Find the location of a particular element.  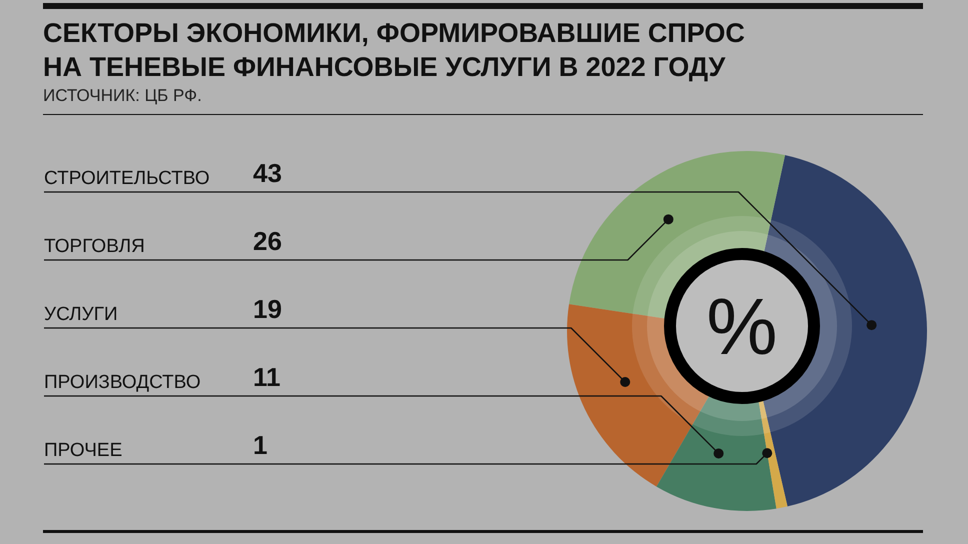

text: ИСТОЧНИК: ЦБ РФ. is located at coordinates (122, 96).